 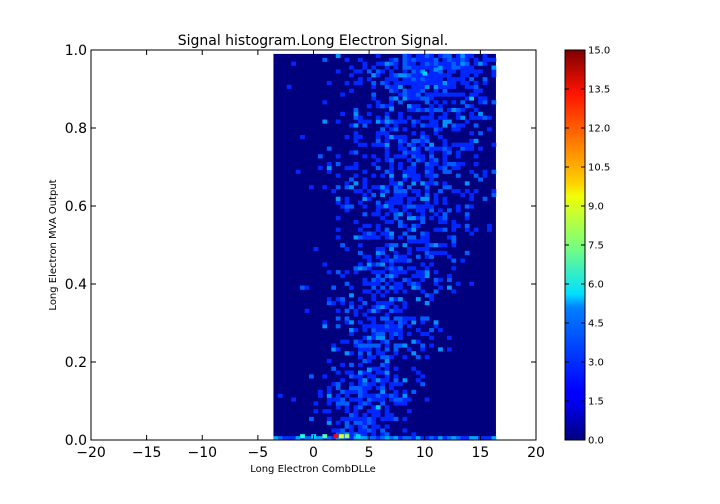 I want to click on x-tick-label: −5, so click(x=258, y=453).